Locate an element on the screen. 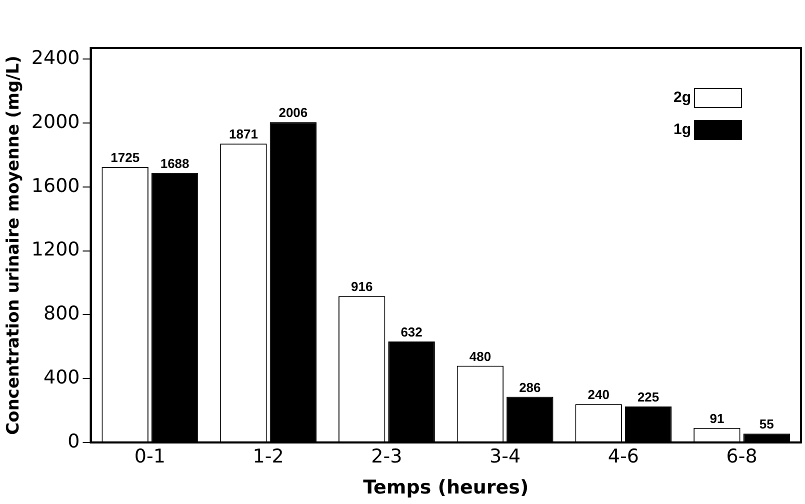 This screenshot has width=805, height=504. data-label: 55 is located at coordinates (766, 424).